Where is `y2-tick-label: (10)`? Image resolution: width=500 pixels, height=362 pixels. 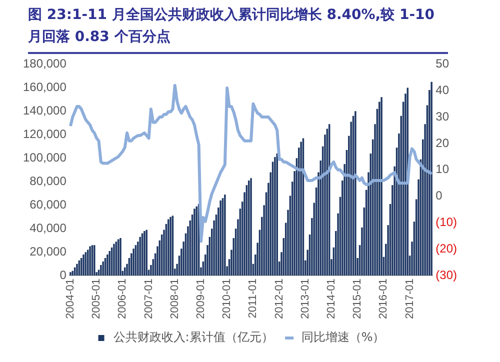
y2-tick-label: (10) is located at coordinates (447, 222).